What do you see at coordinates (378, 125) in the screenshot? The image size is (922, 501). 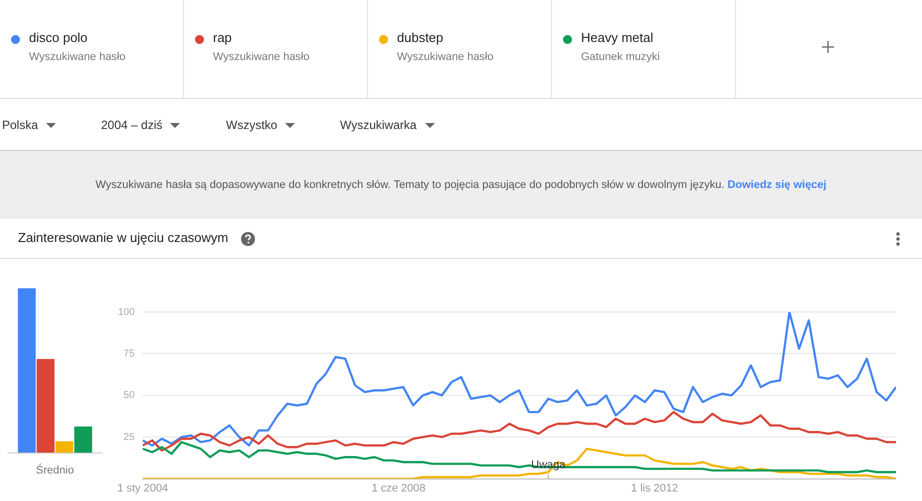 I see `text: Wyszukiwarka` at bounding box center [378, 125].